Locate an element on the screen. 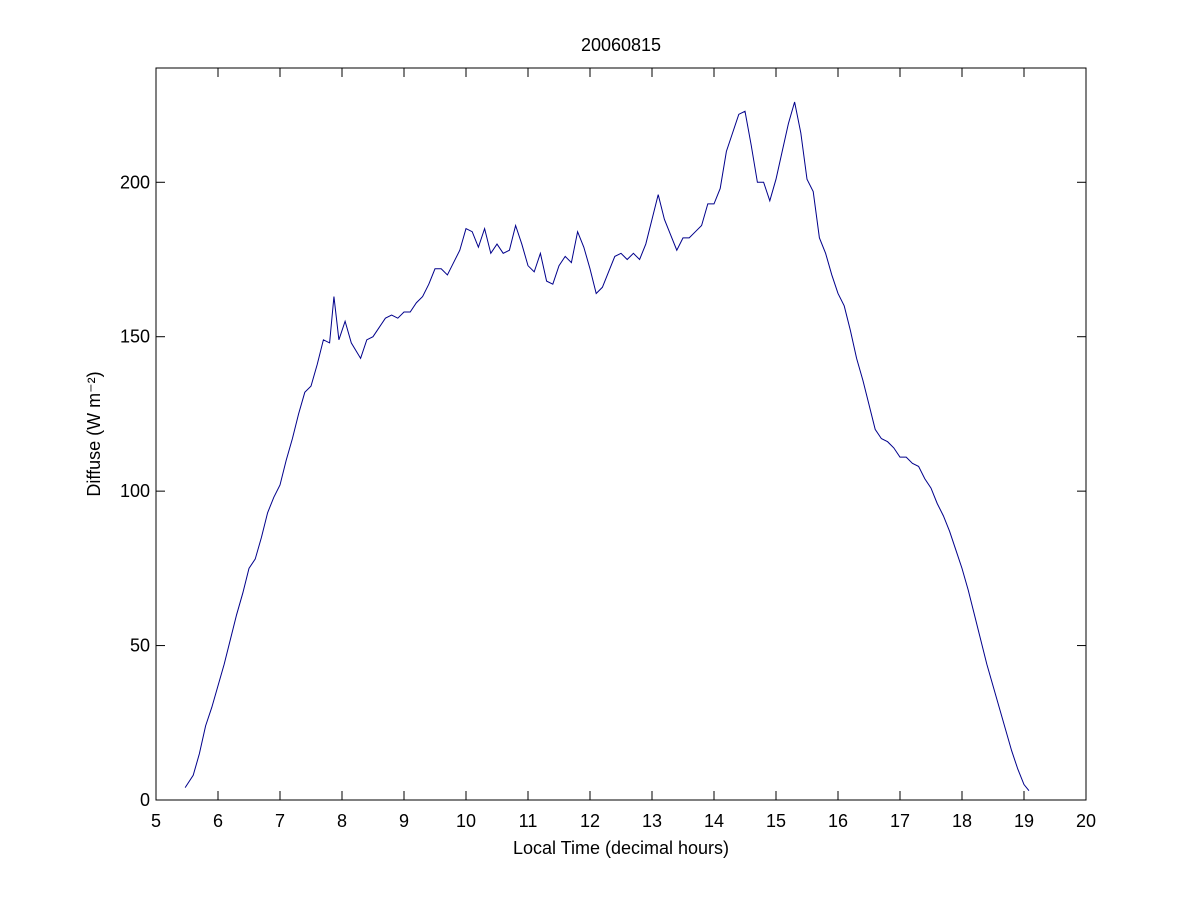 The height and width of the screenshot is (900, 1200). chart-title: 20060815 is located at coordinates (621, 45).